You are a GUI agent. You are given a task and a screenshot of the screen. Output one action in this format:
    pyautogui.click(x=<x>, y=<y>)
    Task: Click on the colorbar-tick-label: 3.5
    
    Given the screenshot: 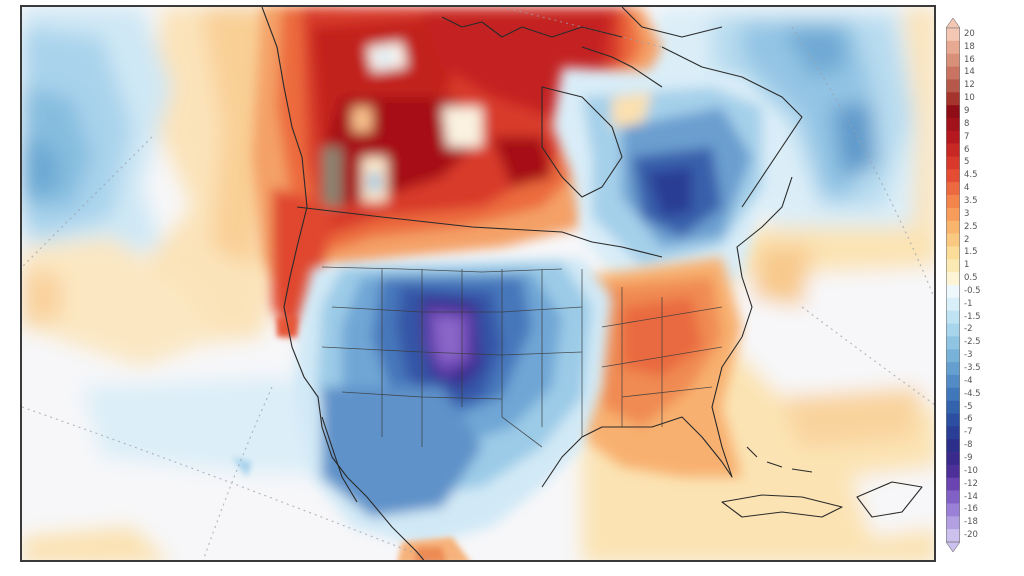 What is the action you would take?
    pyautogui.click(x=971, y=200)
    